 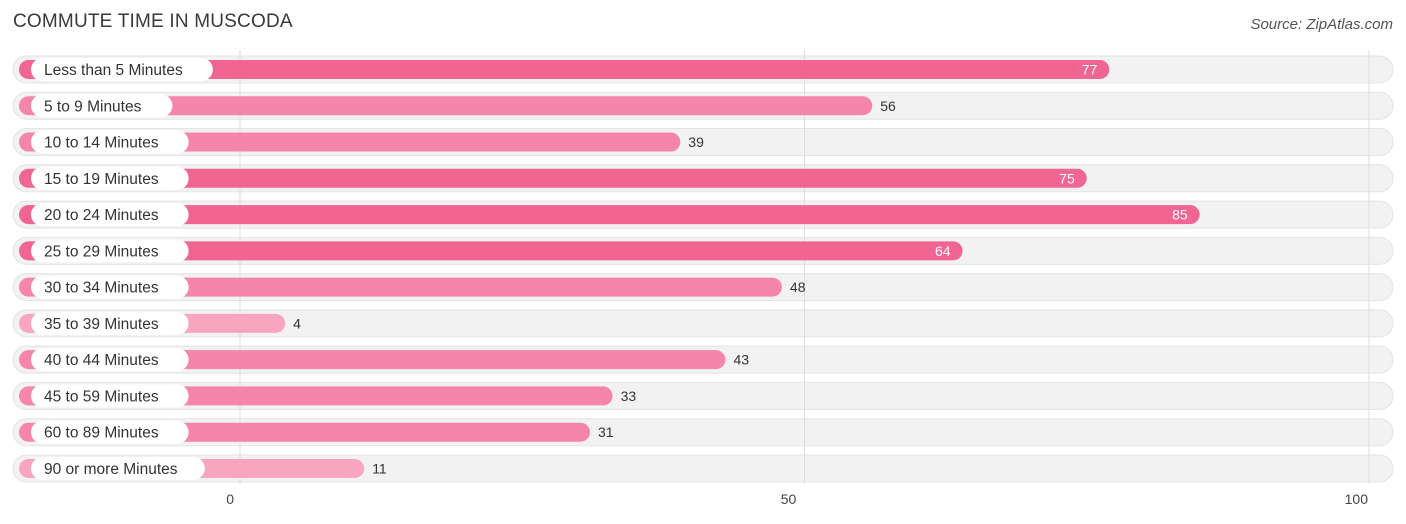 What do you see at coordinates (1357, 499) in the screenshot?
I see `x-tick-label: 100` at bounding box center [1357, 499].